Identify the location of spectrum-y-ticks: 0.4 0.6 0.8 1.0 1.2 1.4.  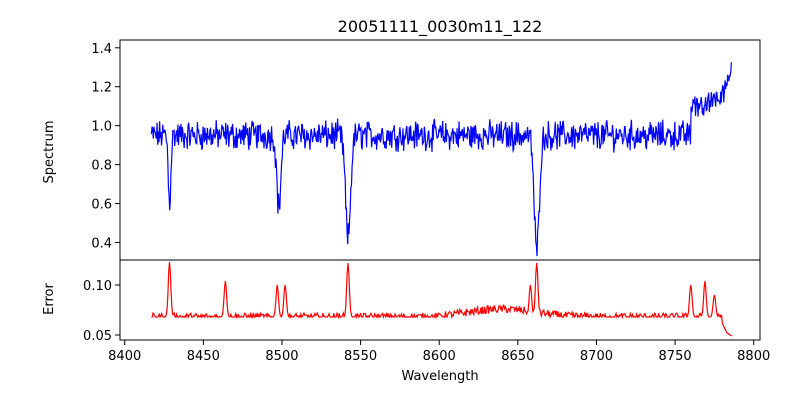
(105, 146).